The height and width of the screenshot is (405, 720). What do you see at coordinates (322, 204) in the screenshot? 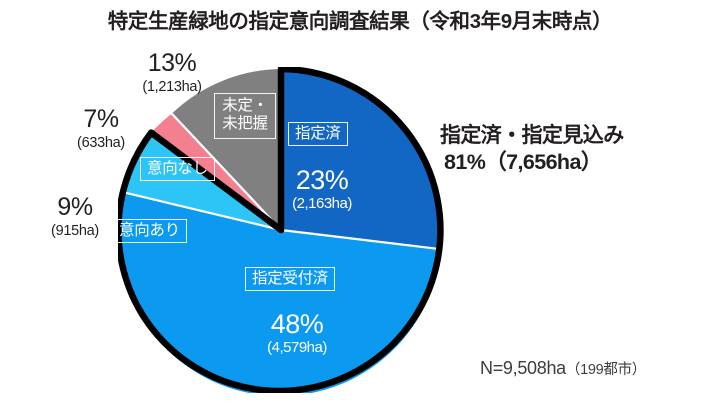
I see `slice-area-designated: (2,163ha)` at bounding box center [322, 204].